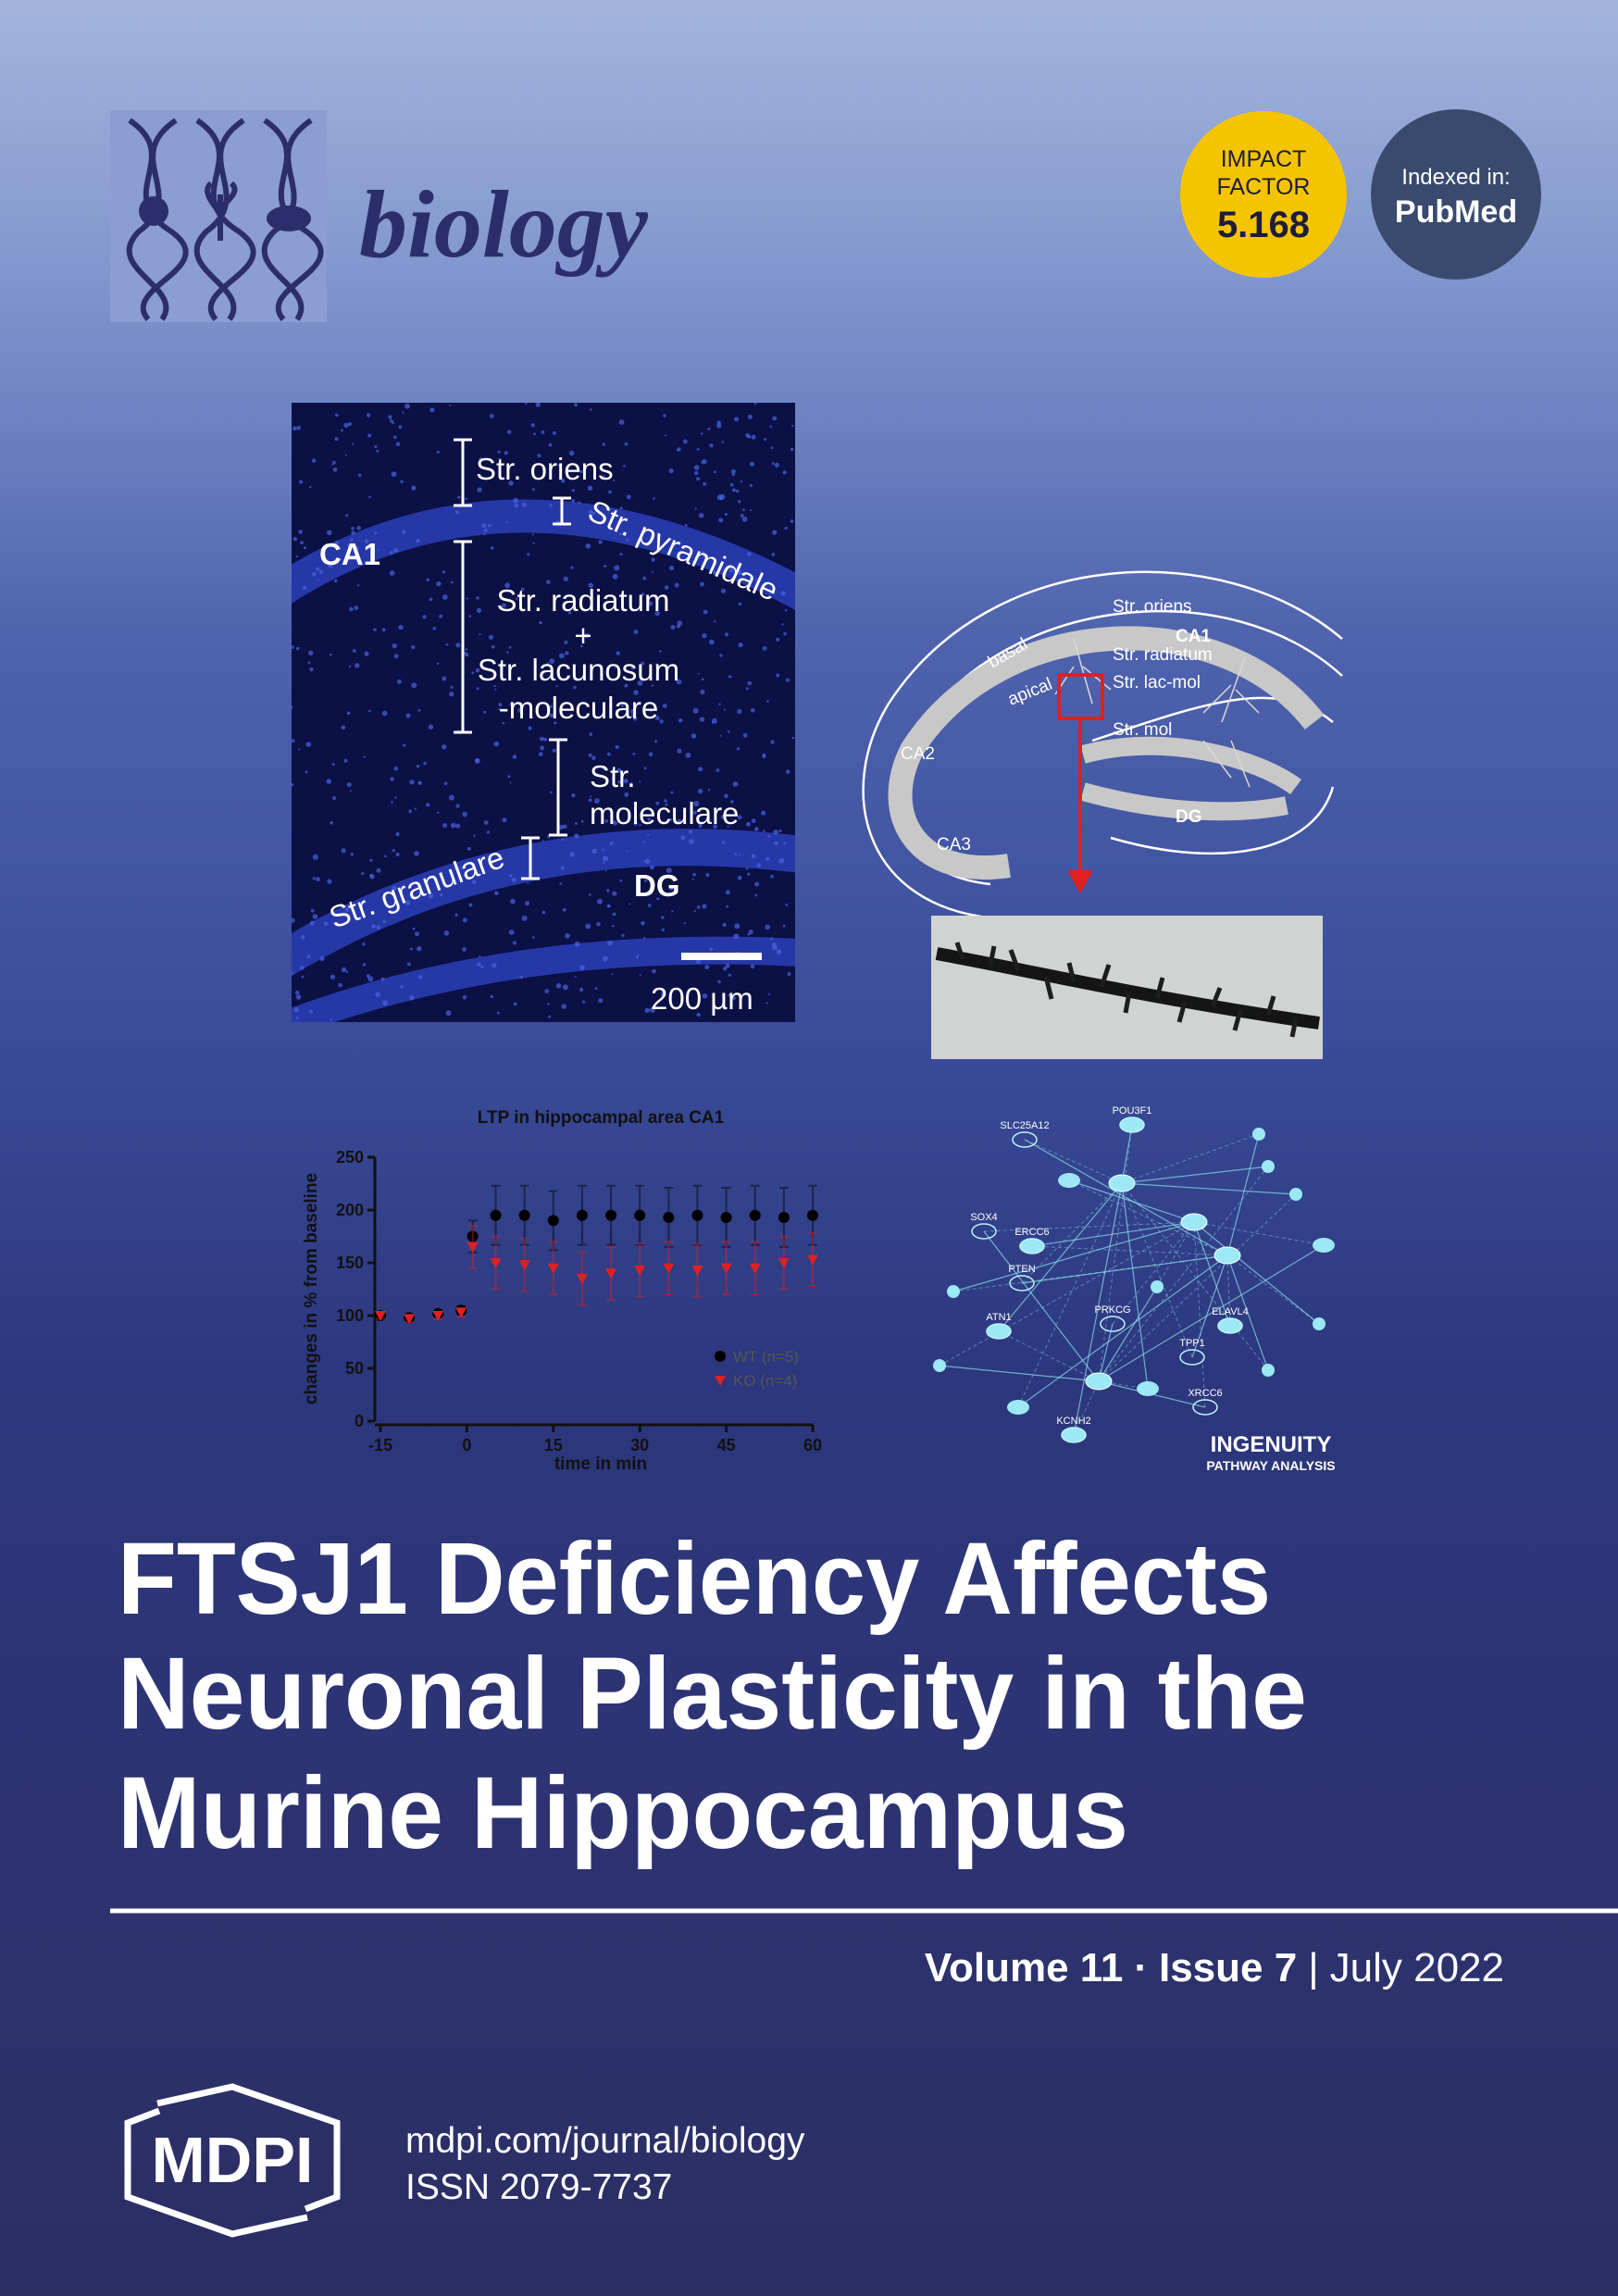 This screenshot has width=1618, height=2296. Describe the element at coordinates (1263, 194) in the screenshot. I see `impact-badge` at that location.